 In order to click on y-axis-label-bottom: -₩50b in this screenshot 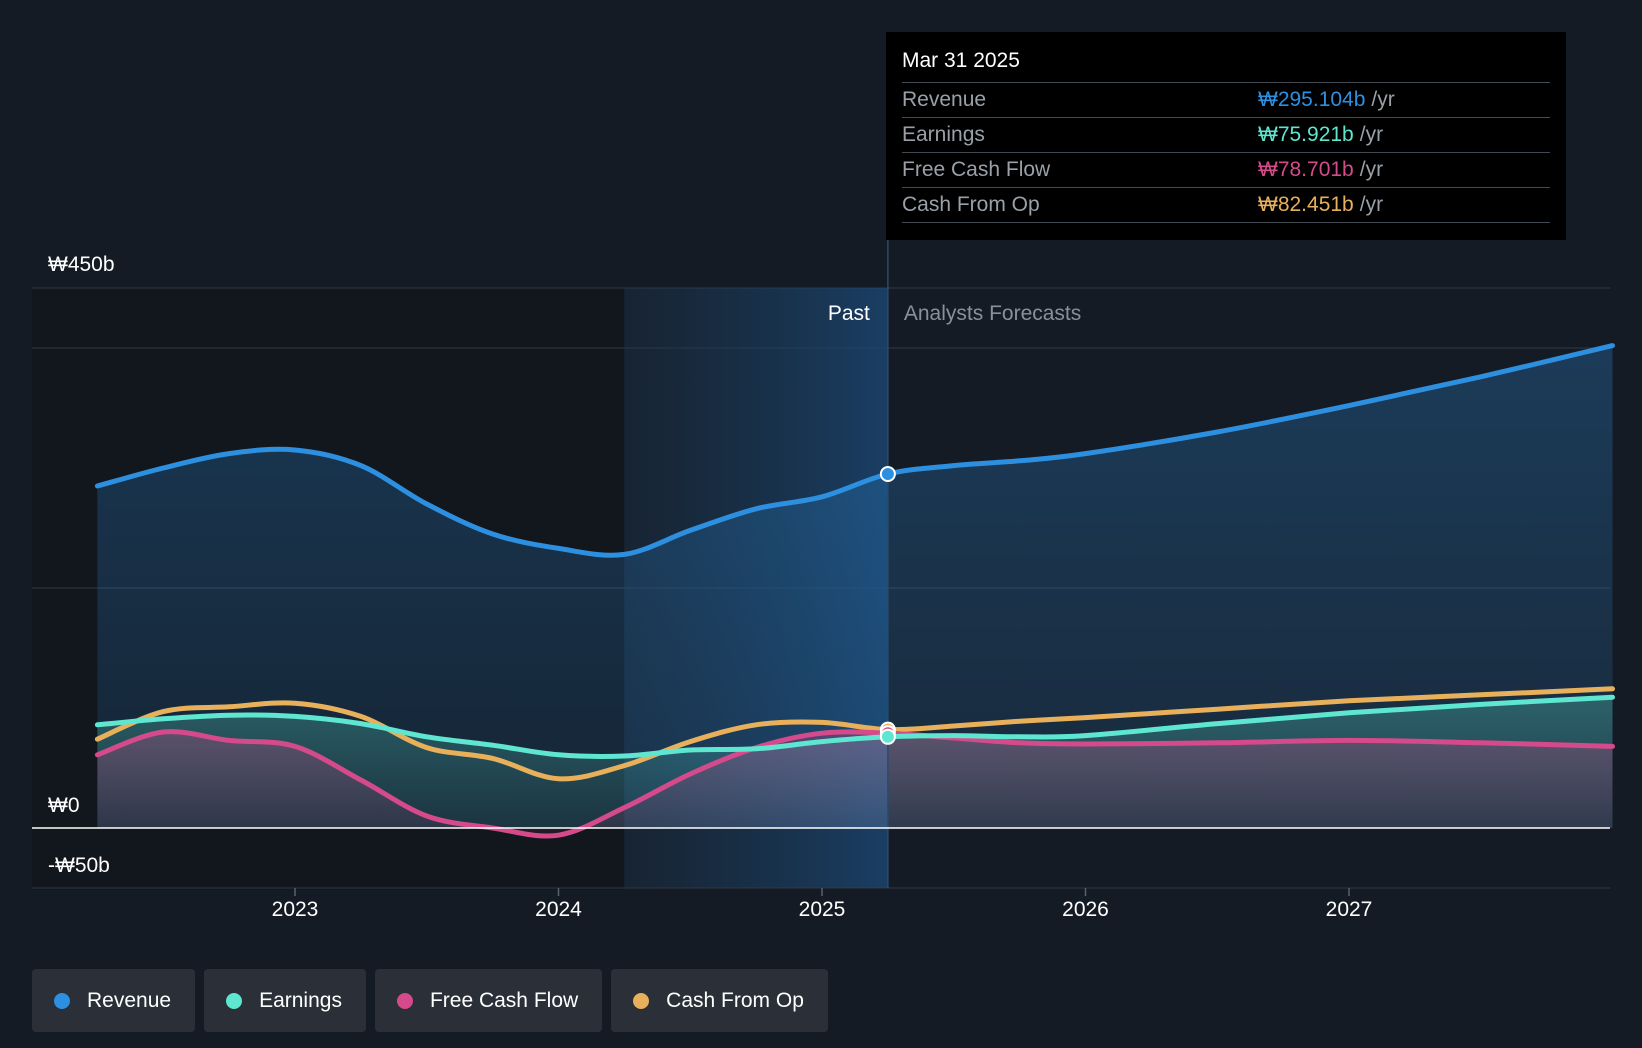, I will do `click(79, 865)`.